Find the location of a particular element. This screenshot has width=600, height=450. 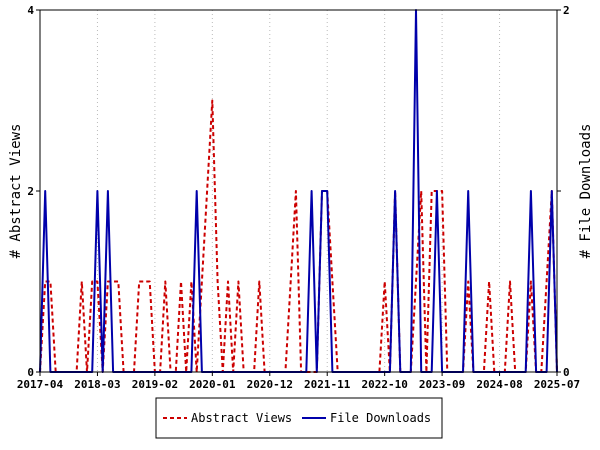

y-axis-right-title: # File Downloads is located at coordinates (586, 191).